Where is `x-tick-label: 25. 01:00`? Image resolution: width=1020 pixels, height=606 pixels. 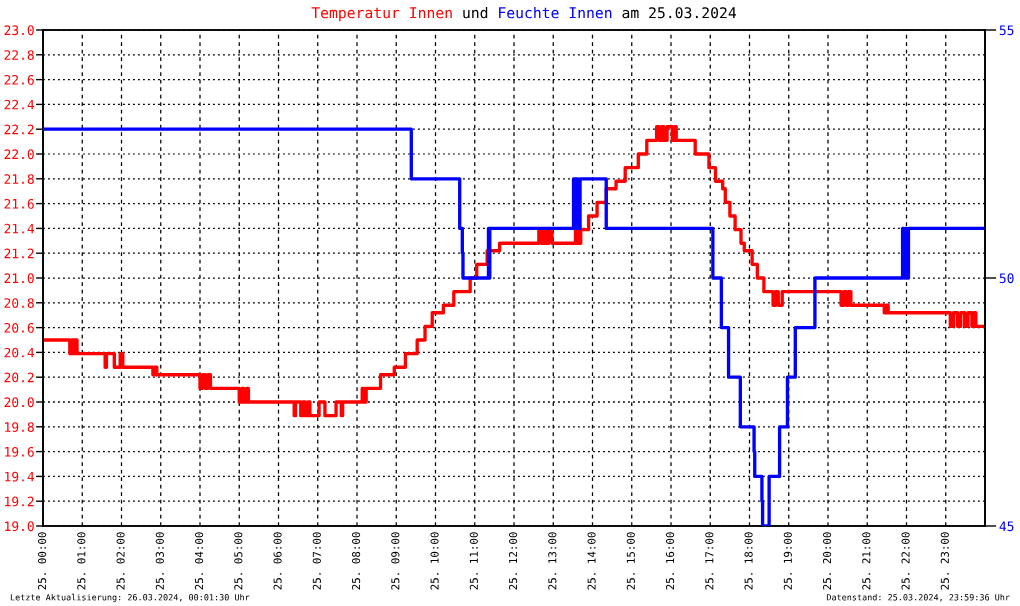
x-tick-label: 25. 01:00 is located at coordinates (81, 561).